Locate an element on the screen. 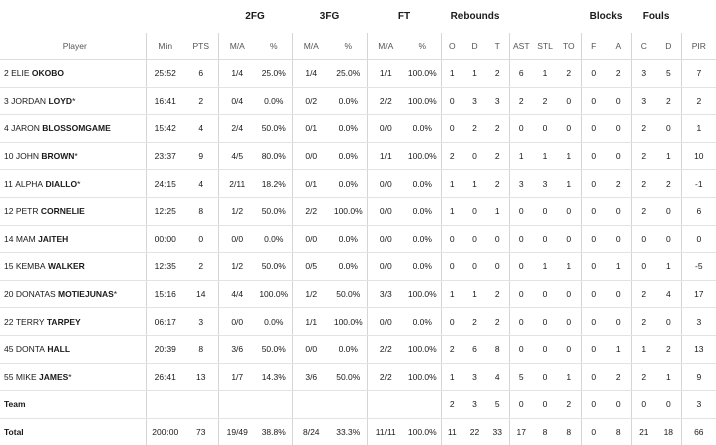 The width and height of the screenshot is (716, 445). col-header-ft-pct: % is located at coordinates (422, 46).